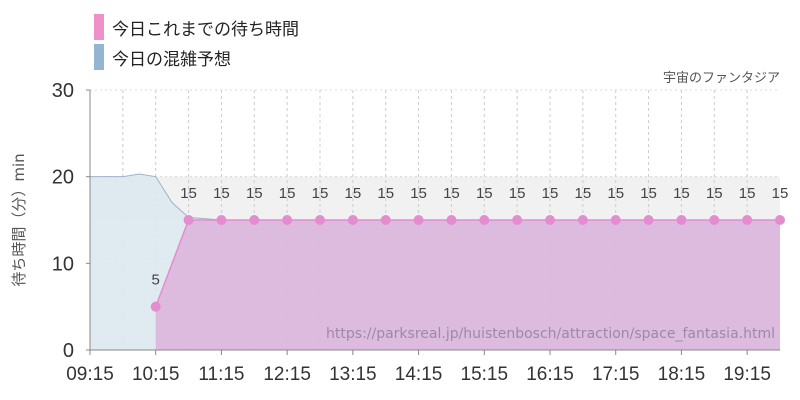 The width and height of the screenshot is (800, 400). What do you see at coordinates (63, 264) in the screenshot?
I see `y-tick-label: 10` at bounding box center [63, 264].